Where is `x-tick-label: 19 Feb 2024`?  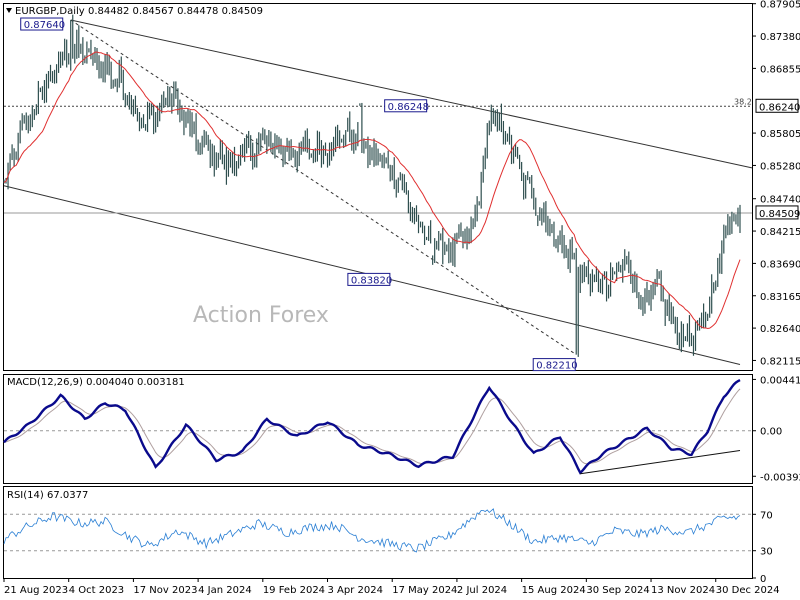
x-tick-label: 19 Feb 2024 is located at coordinates (294, 590).